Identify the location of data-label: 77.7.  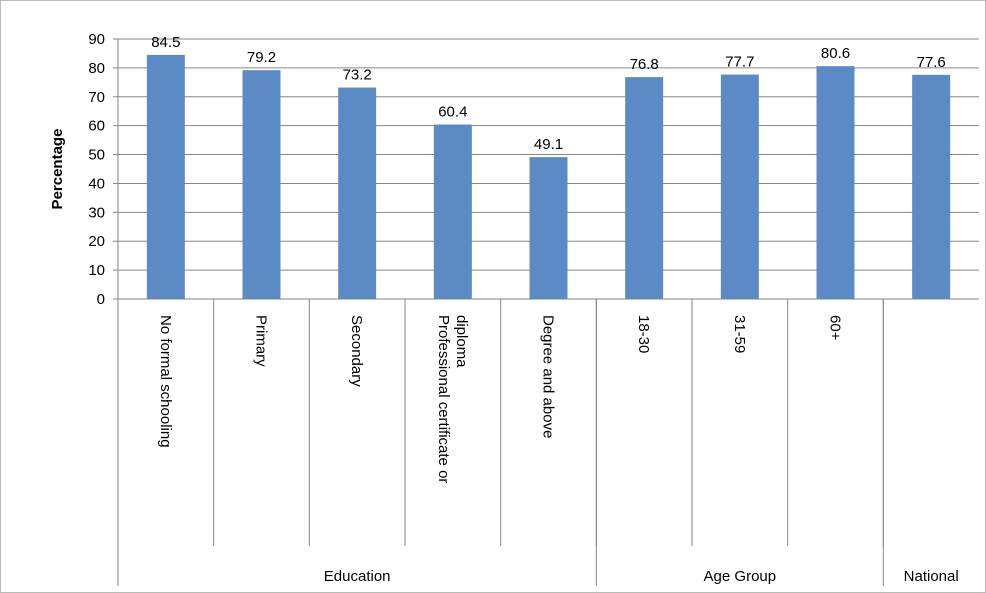
(739, 62).